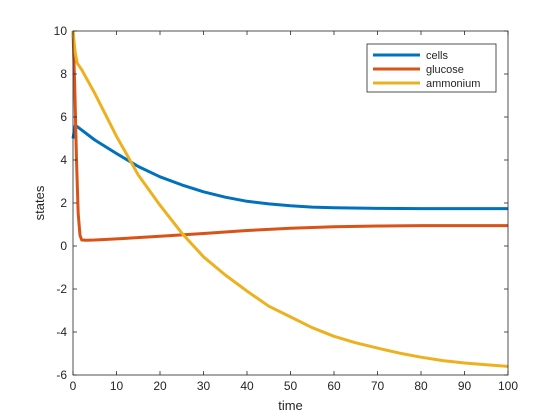 Image resolution: width=560 pixels, height=420 pixels. I want to click on legend-label-ammonium: ammonium, so click(453, 84).